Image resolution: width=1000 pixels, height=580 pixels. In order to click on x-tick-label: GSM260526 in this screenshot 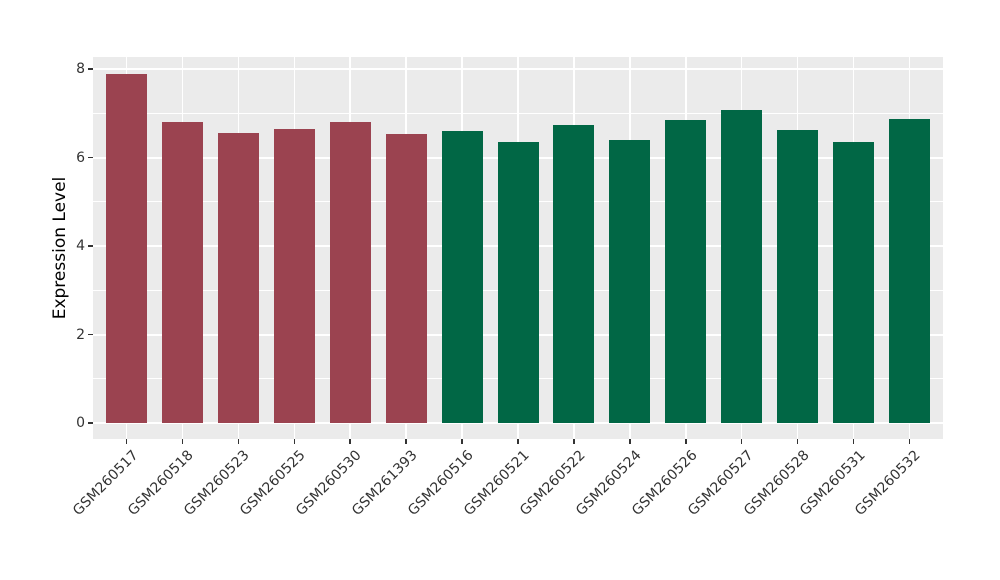, I will do `click(664, 483)`.